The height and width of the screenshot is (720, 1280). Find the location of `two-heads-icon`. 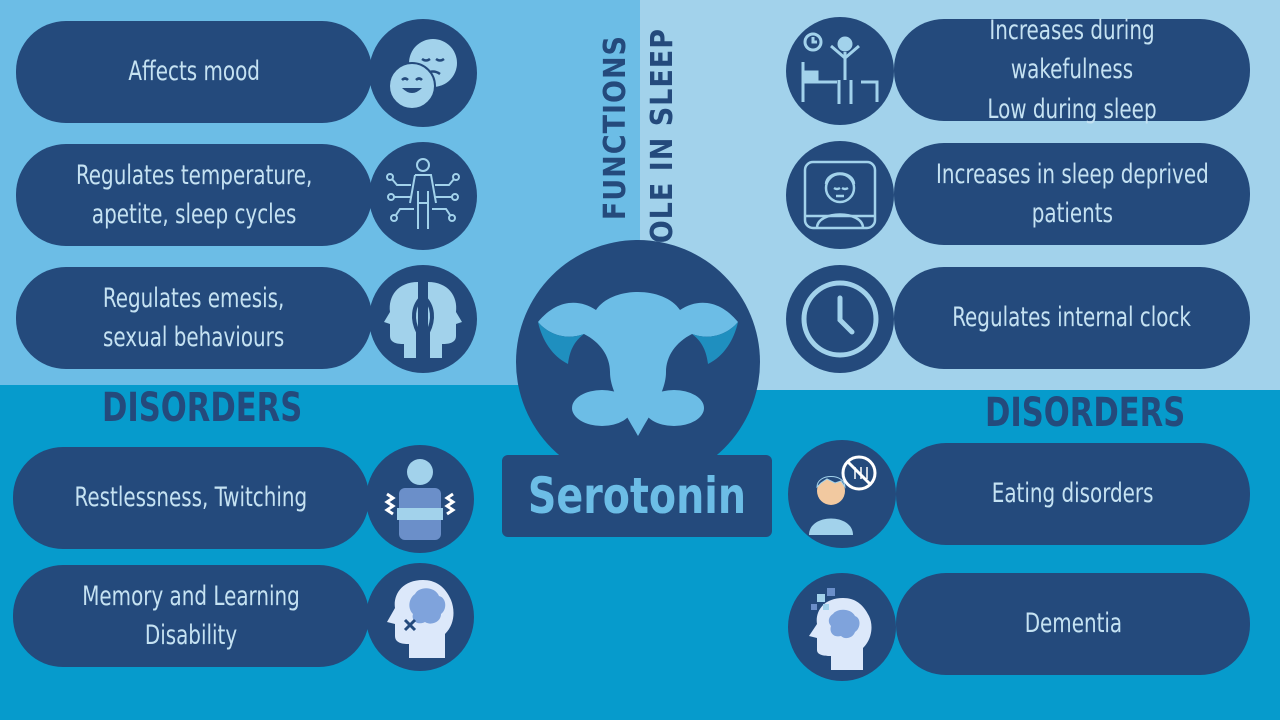

two-heads-icon is located at coordinates (423, 319).